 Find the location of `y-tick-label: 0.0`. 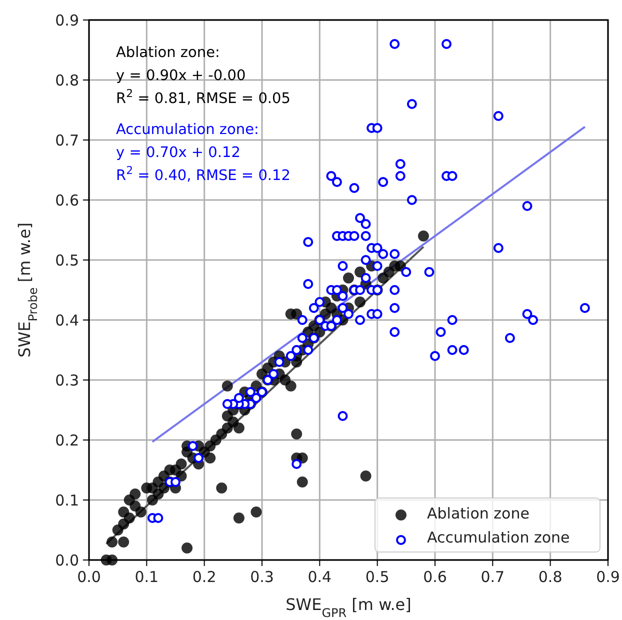

y-tick-label: 0.0 is located at coordinates (67, 560).